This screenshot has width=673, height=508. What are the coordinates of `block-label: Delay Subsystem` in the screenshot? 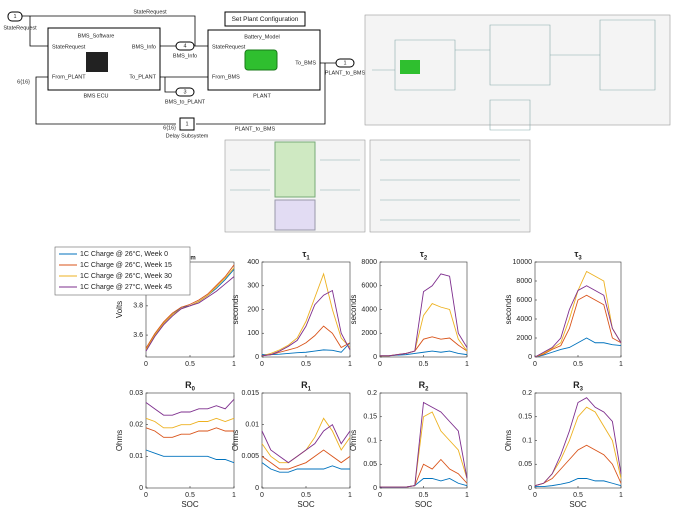 It's located at (187, 136).